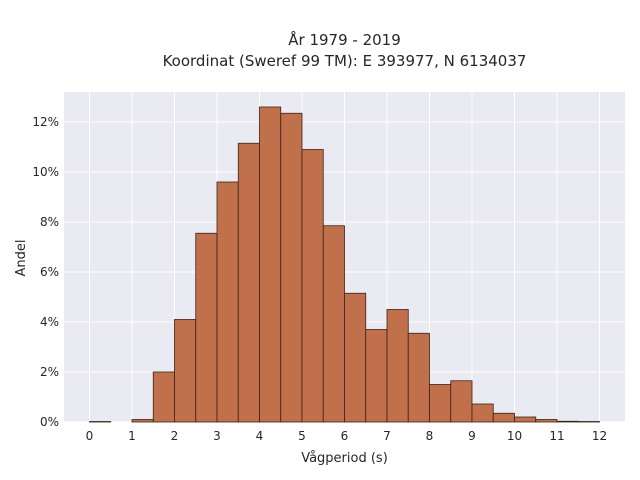 The height and width of the screenshot is (480, 640). What do you see at coordinates (387, 436) in the screenshot?
I see `x-tick-label: 7` at bounding box center [387, 436].